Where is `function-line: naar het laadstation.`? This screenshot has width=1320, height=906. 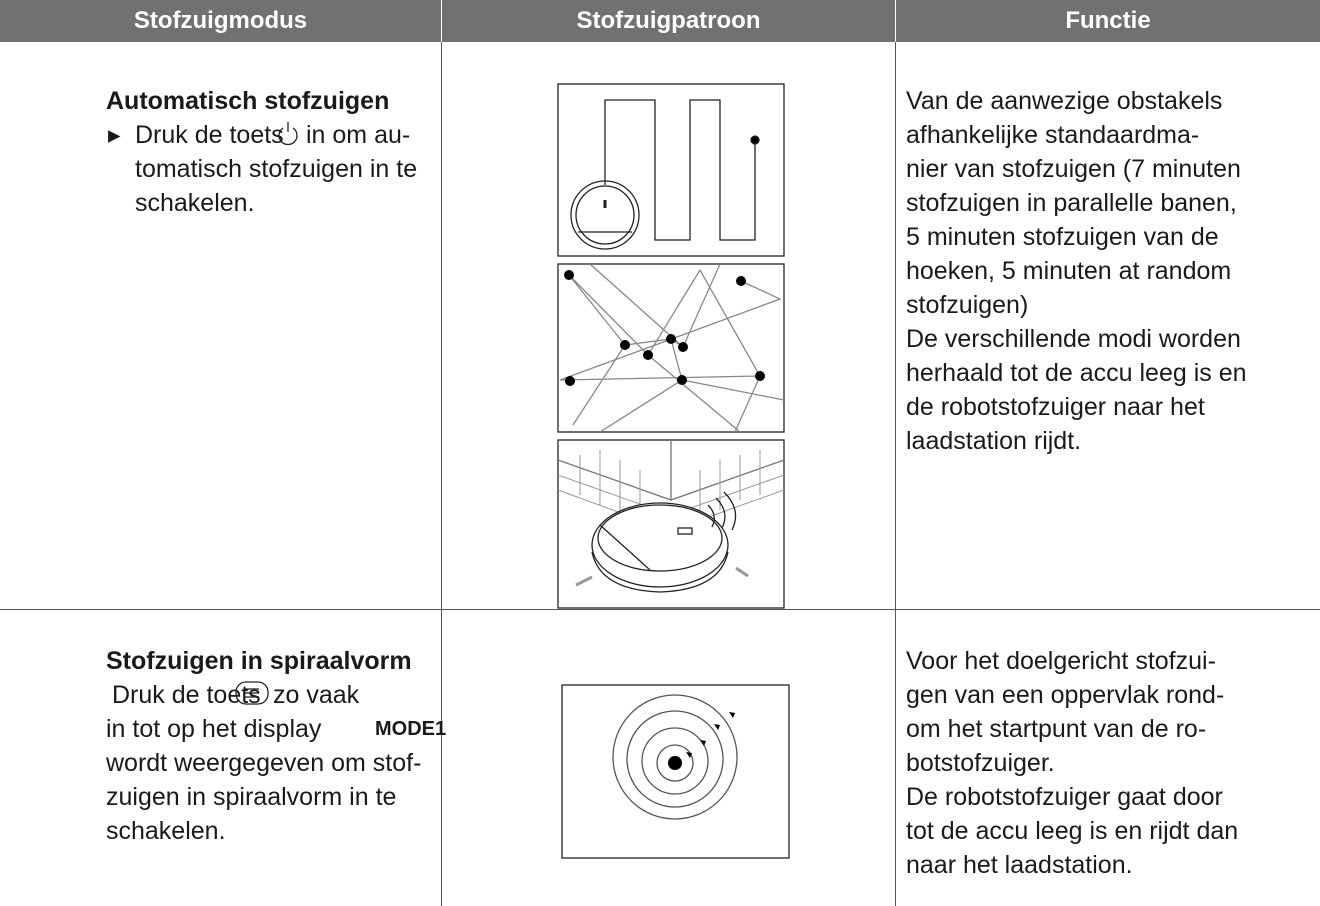
function-line: naar het laadstation. is located at coordinates (1019, 865).